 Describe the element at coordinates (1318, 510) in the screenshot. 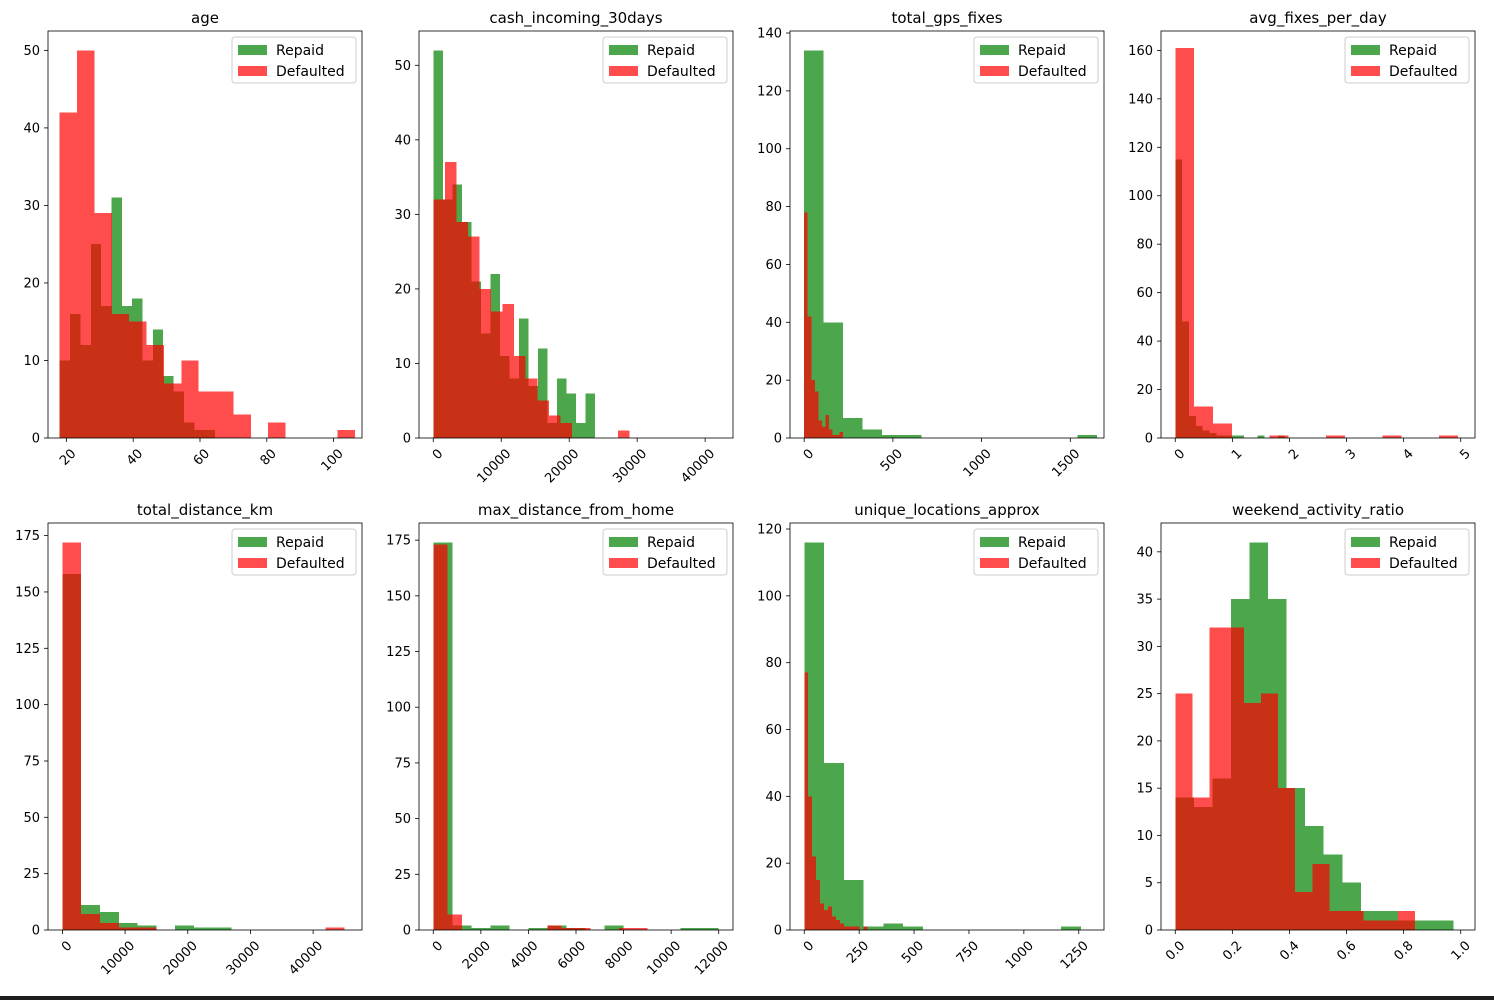

I see `chart-title: weekend_activity_ratio` at that location.